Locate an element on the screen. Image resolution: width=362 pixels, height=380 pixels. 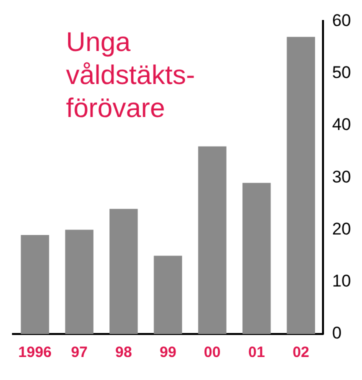
x-tick-label: 97 is located at coordinates (79, 353).